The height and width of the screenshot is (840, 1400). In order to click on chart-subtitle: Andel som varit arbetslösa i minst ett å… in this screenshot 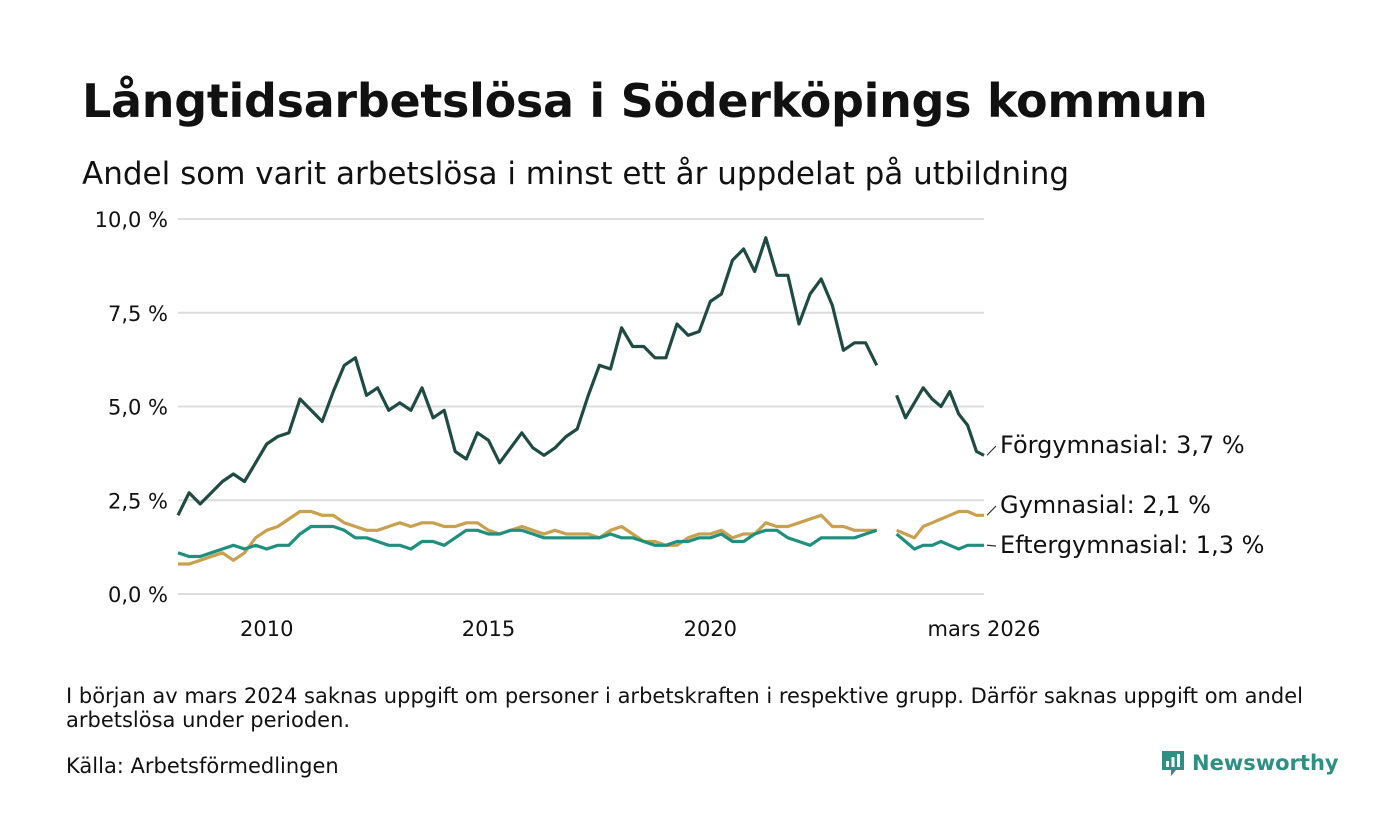, I will do `click(576, 174)`.